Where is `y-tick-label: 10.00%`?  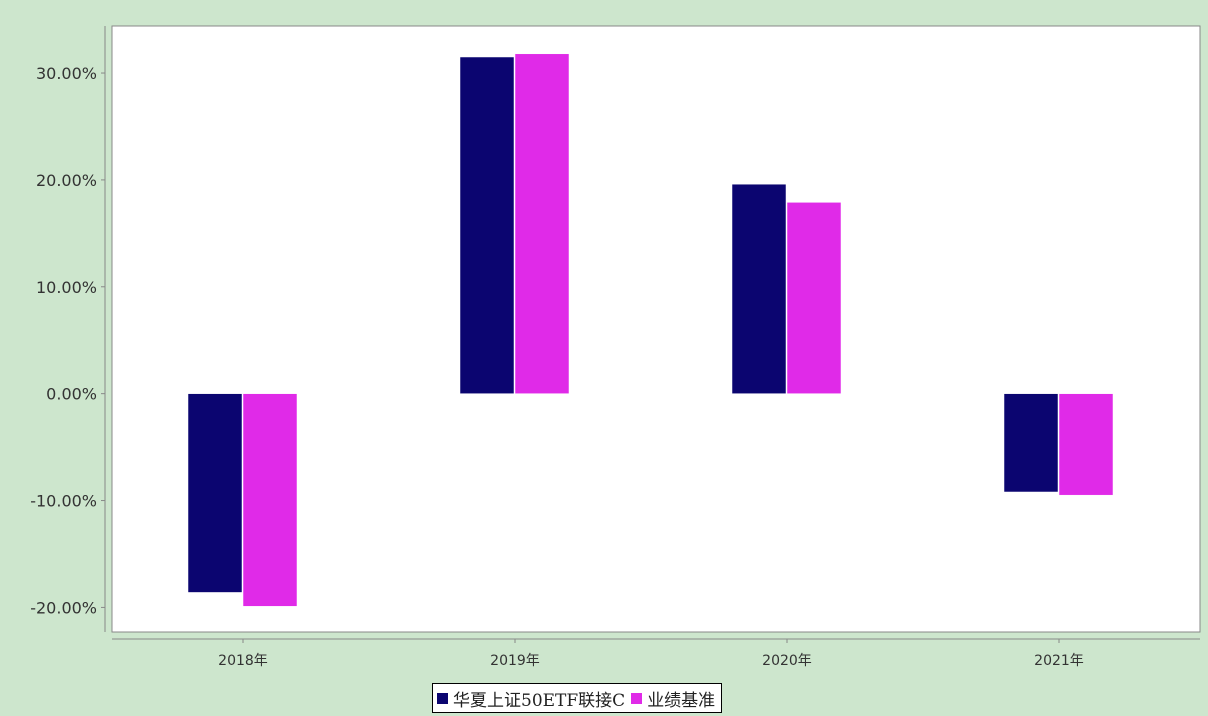
y-tick-label: 10.00% is located at coordinates (66, 287).